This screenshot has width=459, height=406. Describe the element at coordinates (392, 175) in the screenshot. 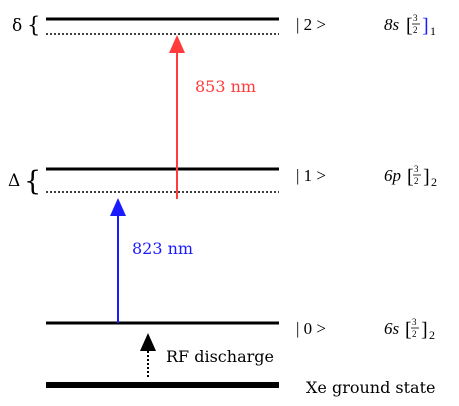

I see `config-1-label: 6p` at that location.